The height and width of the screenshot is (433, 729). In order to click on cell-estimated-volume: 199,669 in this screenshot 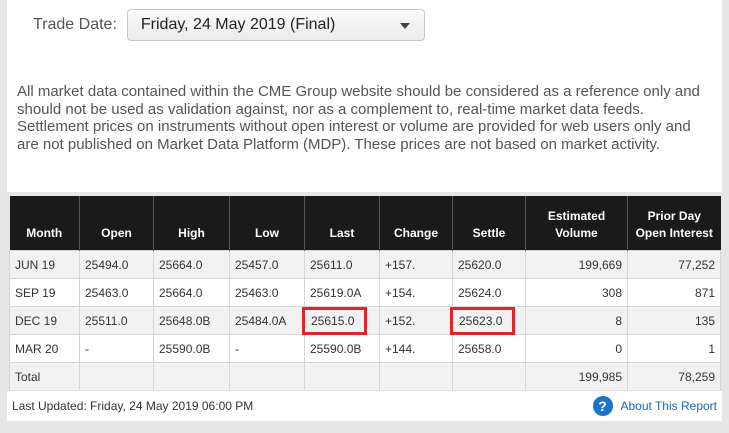, I will do `click(576, 264)`.